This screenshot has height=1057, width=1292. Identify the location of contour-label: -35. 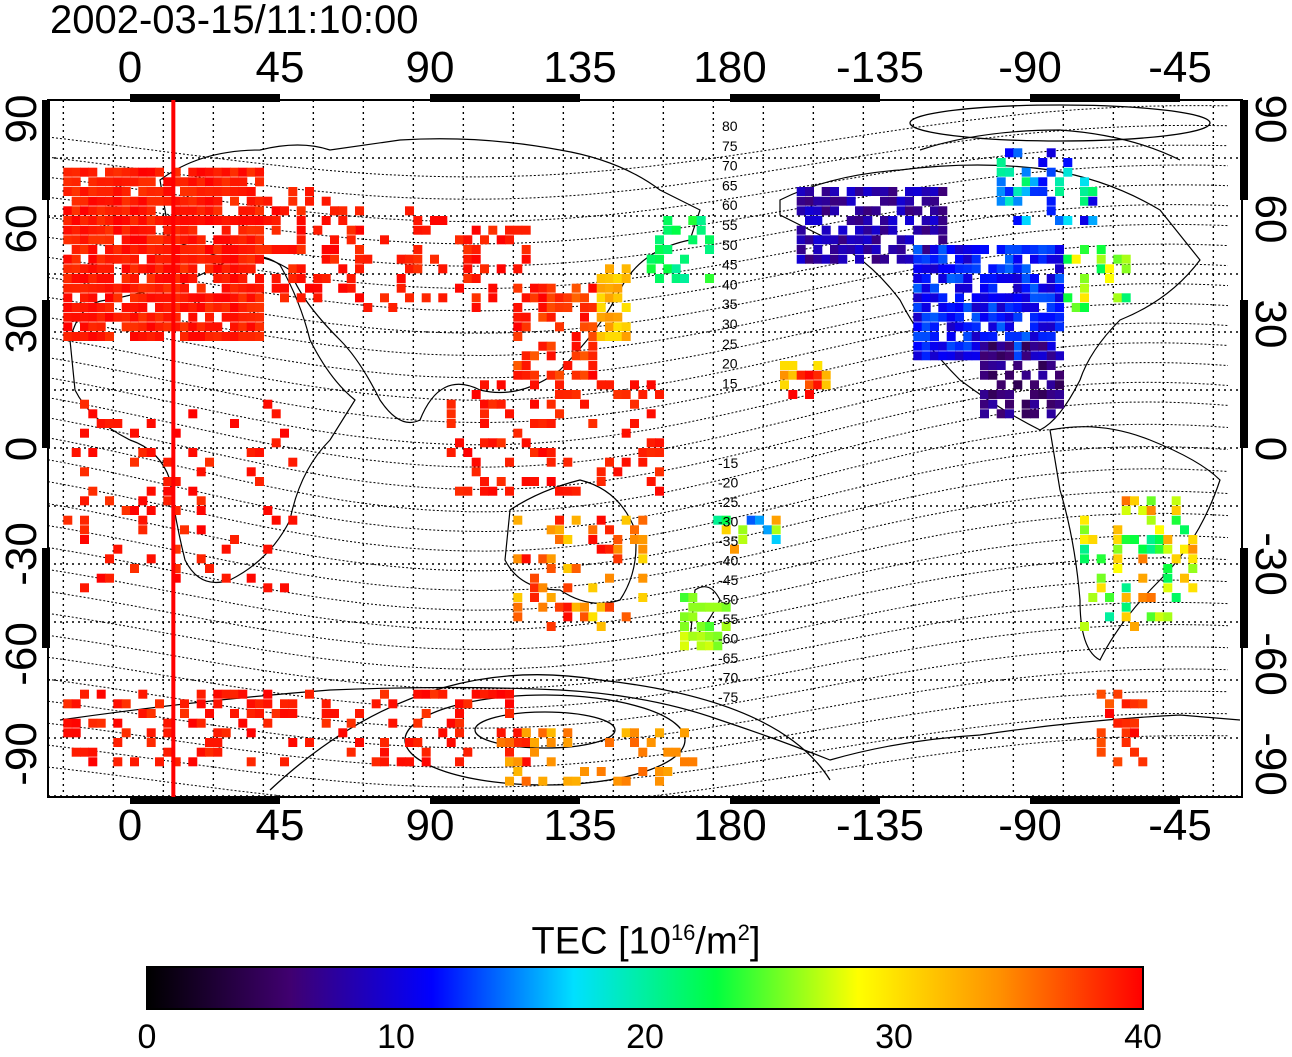
(728, 541).